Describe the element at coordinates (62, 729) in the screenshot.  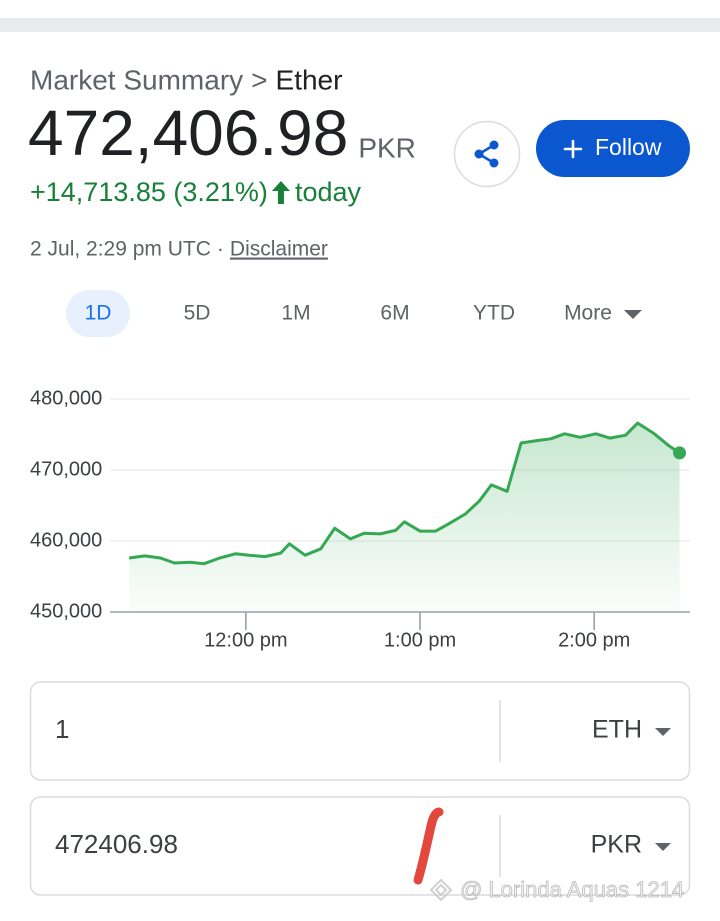
I see `converter-amount: 1` at that location.